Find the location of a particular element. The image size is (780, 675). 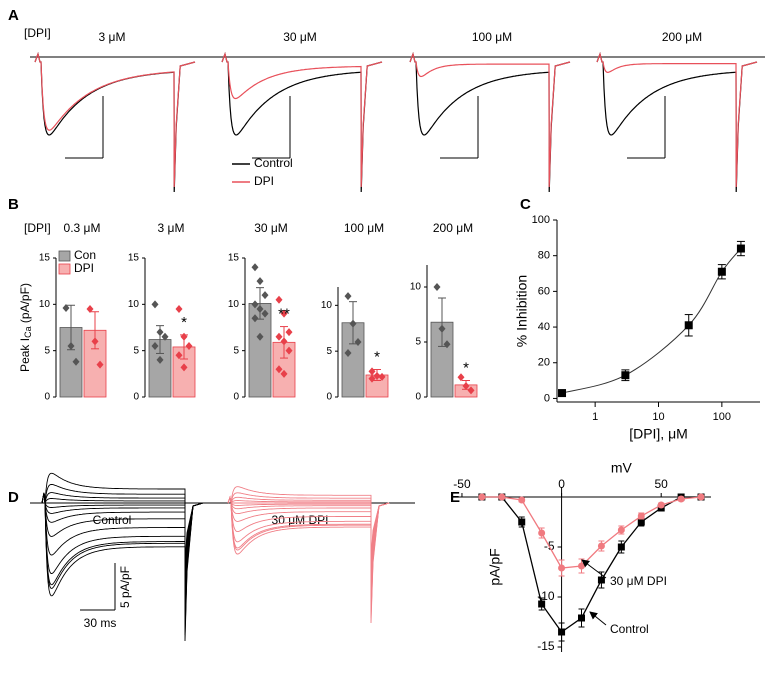

y-tick-label: 5 is located at coordinates (47, 350).